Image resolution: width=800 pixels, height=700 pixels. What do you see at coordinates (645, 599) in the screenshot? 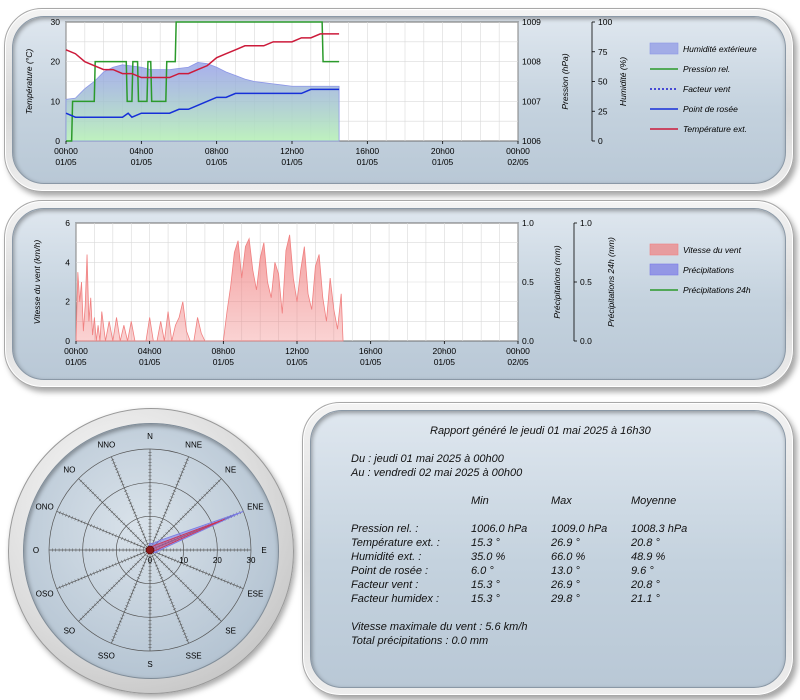
I see `report-row-humidex-avg: 21.1 °` at bounding box center [645, 599].